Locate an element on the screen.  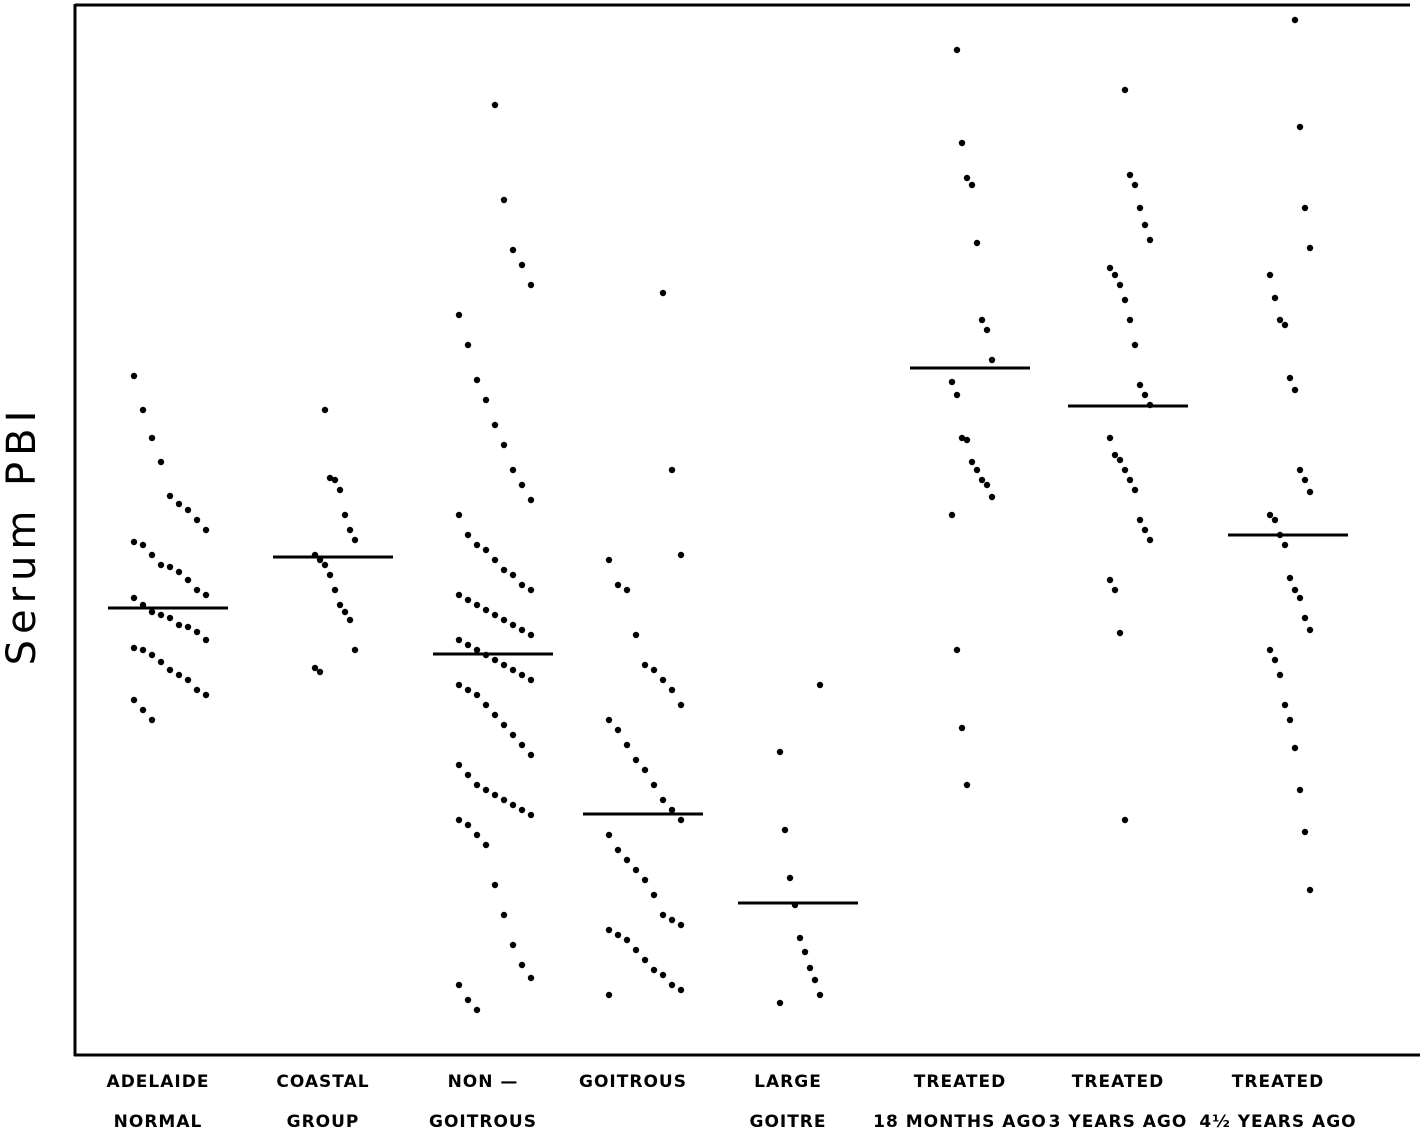
category-label: NORMAL is located at coordinates (158, 1121).